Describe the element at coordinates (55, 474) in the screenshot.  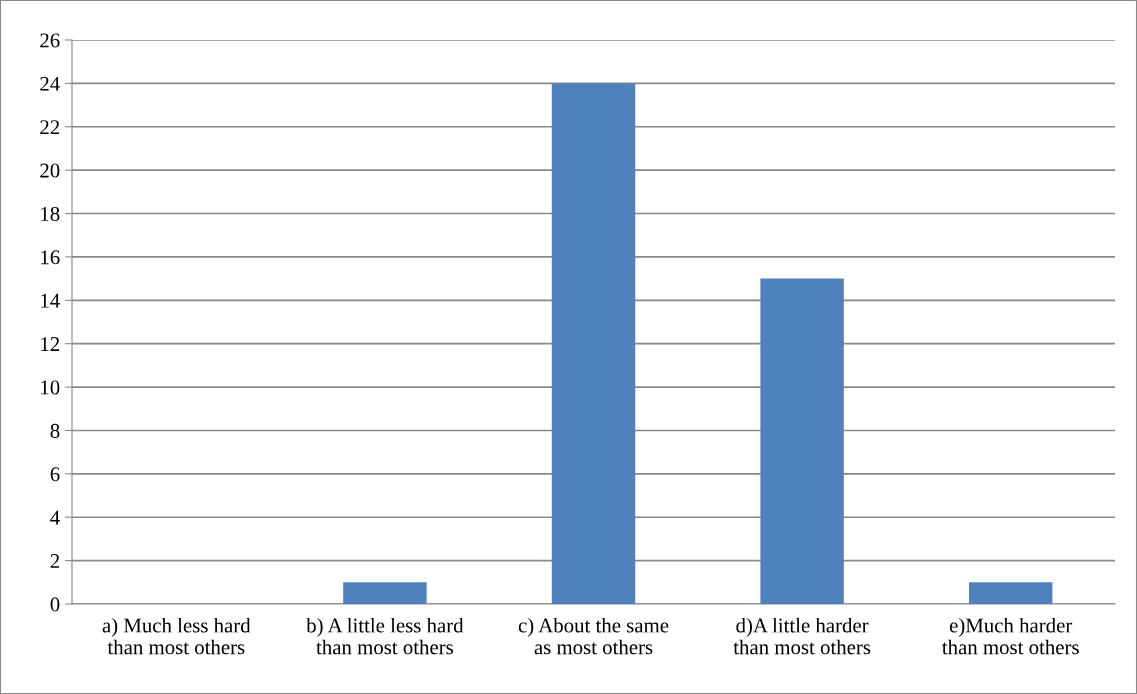
I see `y-tick-label: 6` at that location.